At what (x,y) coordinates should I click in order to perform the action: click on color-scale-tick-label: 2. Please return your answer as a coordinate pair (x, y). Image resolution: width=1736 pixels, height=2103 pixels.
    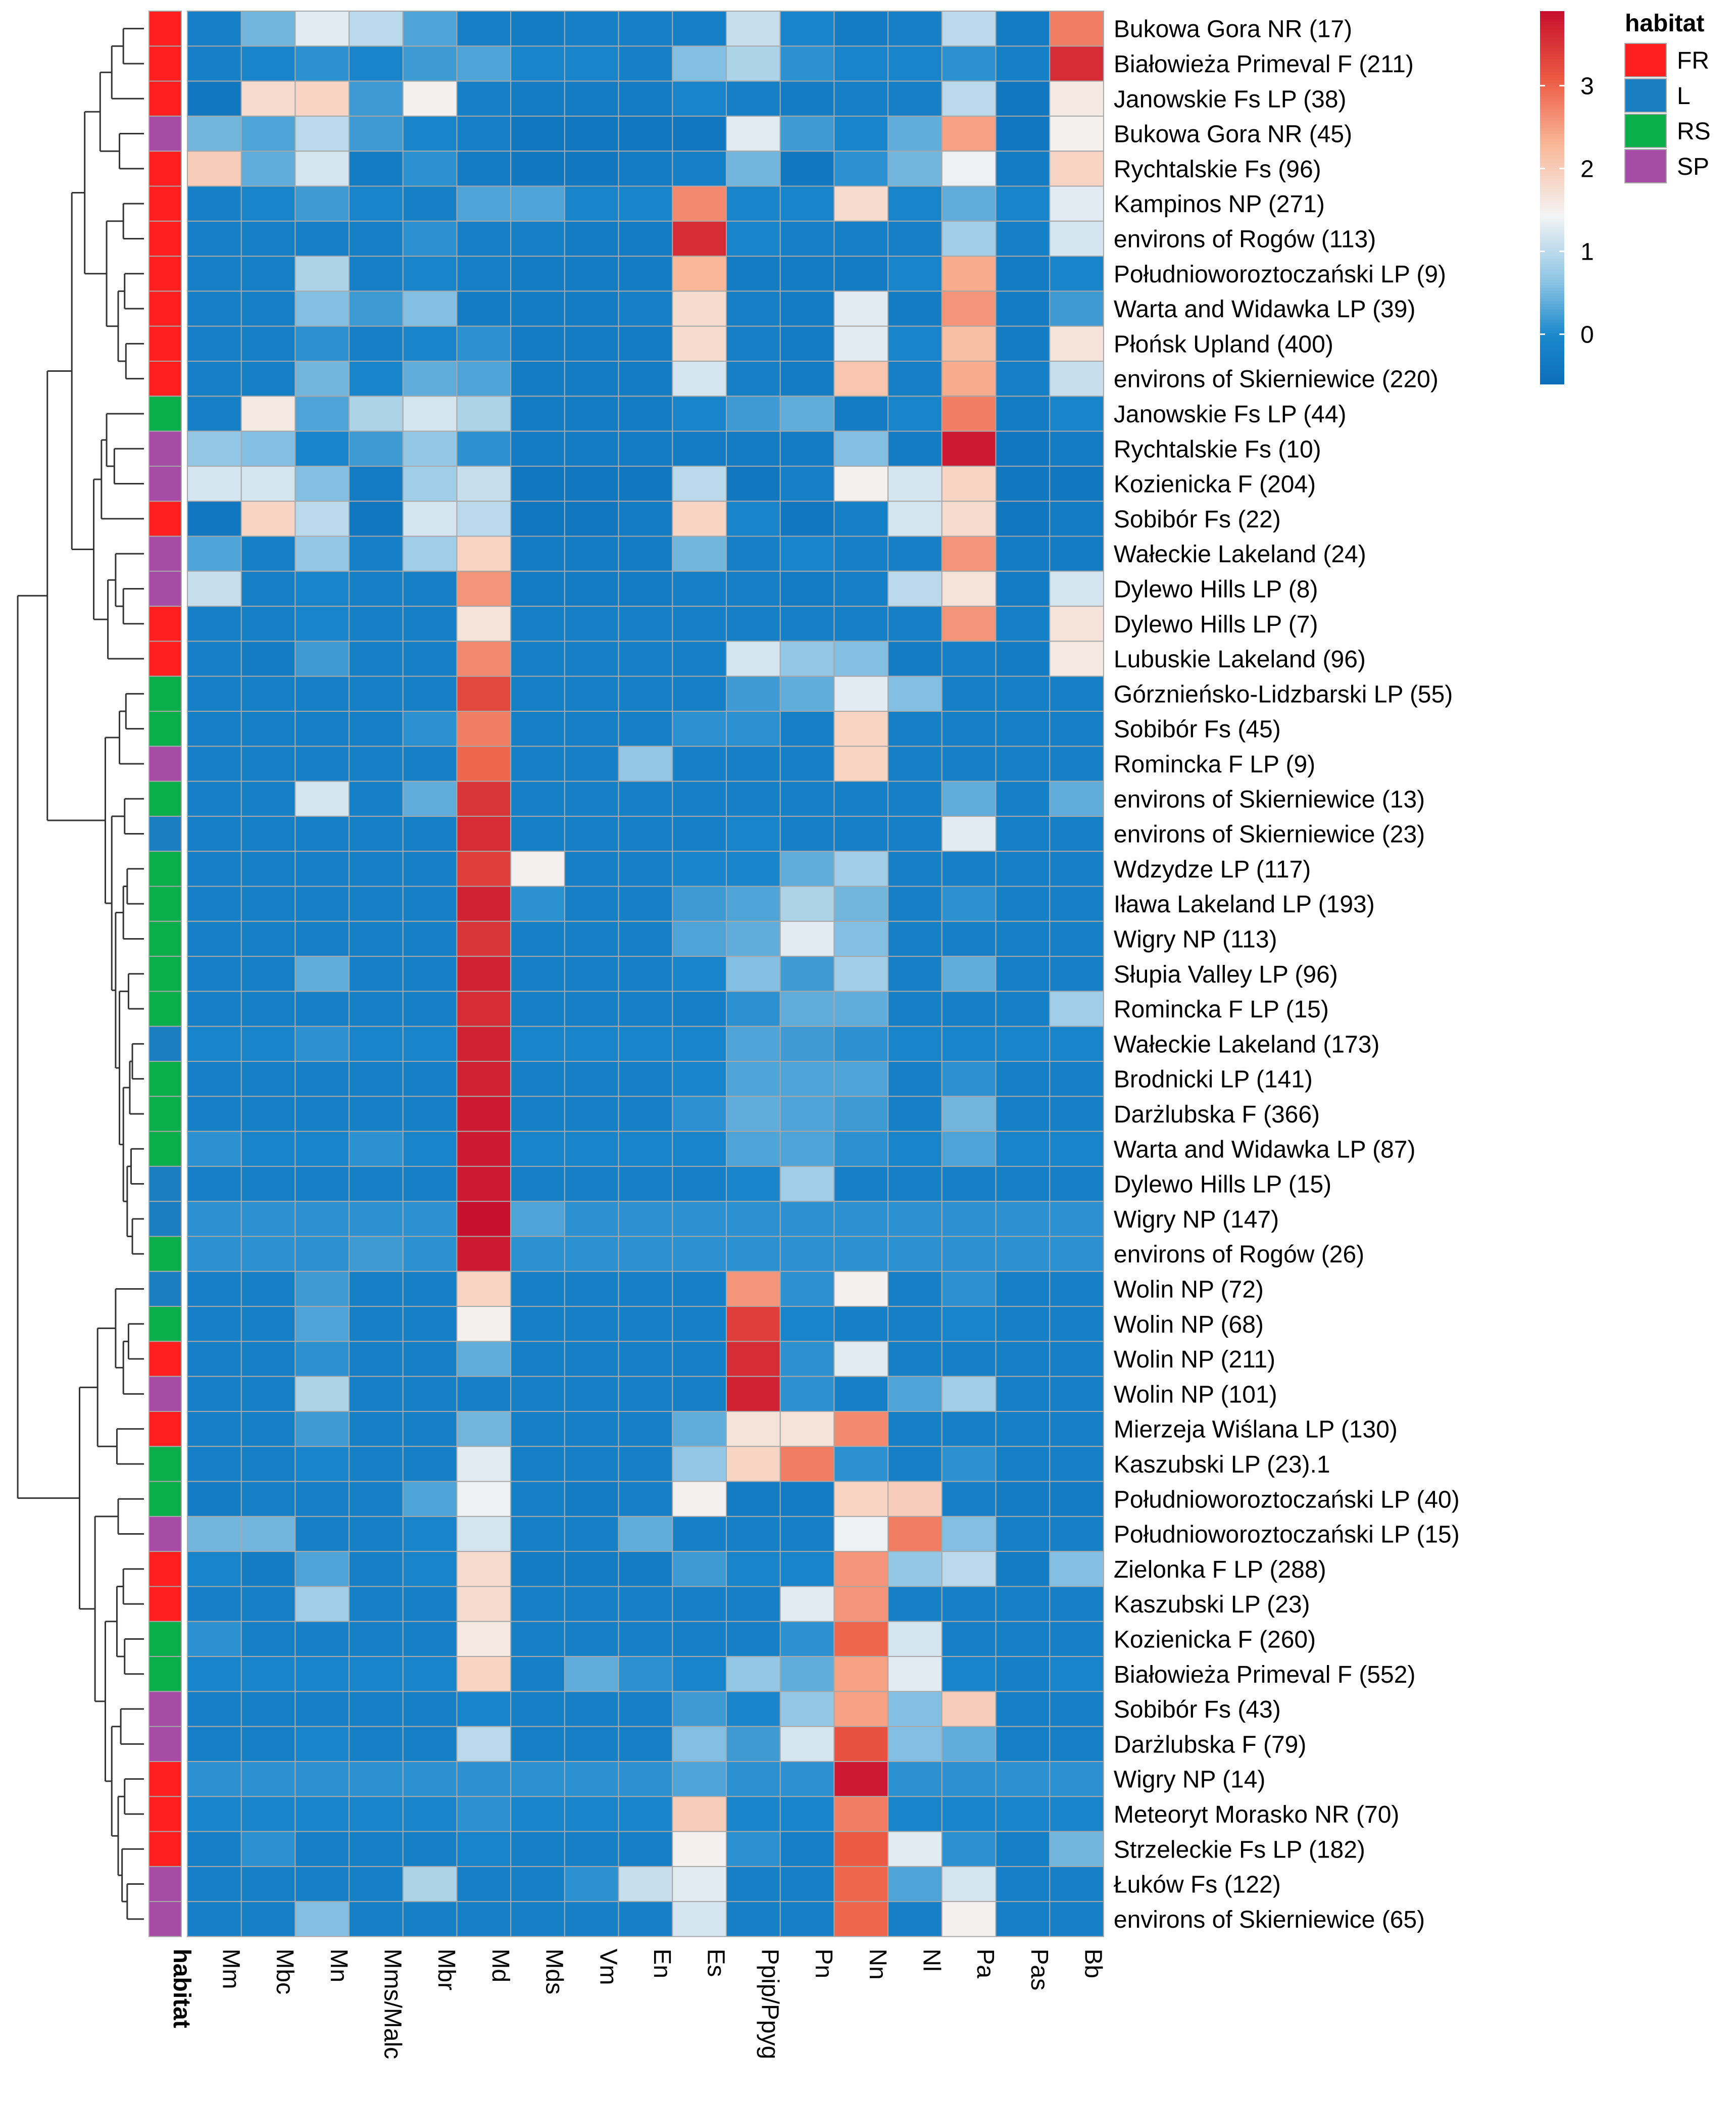
    Looking at the image, I should click on (1587, 169).